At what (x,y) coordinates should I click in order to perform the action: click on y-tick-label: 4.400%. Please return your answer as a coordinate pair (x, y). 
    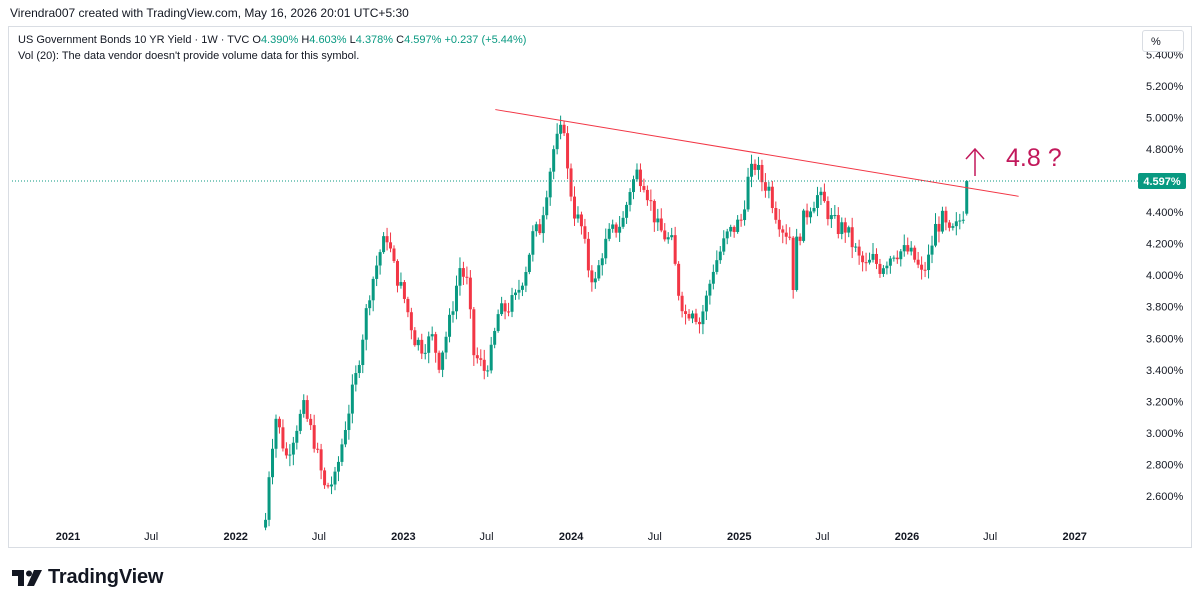
    Looking at the image, I should click on (1165, 213).